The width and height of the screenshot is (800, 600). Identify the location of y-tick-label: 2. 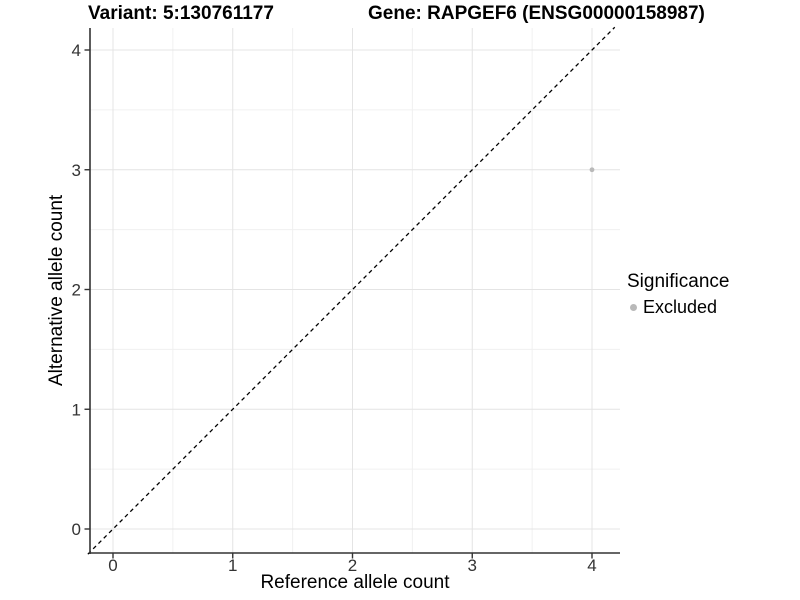
(76, 290).